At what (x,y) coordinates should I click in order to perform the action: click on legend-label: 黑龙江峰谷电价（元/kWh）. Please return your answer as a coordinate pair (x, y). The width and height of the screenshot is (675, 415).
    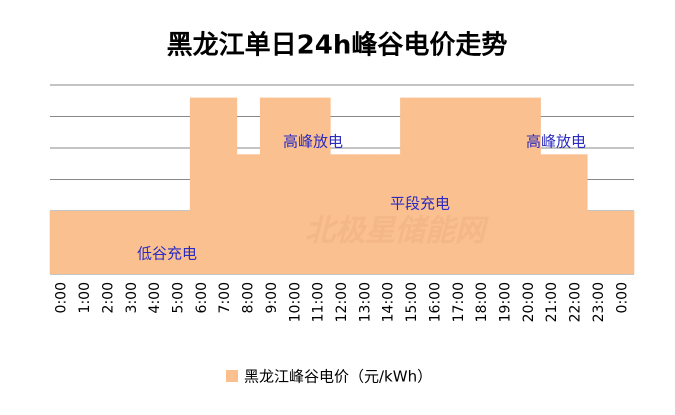
    Looking at the image, I should click on (338, 377).